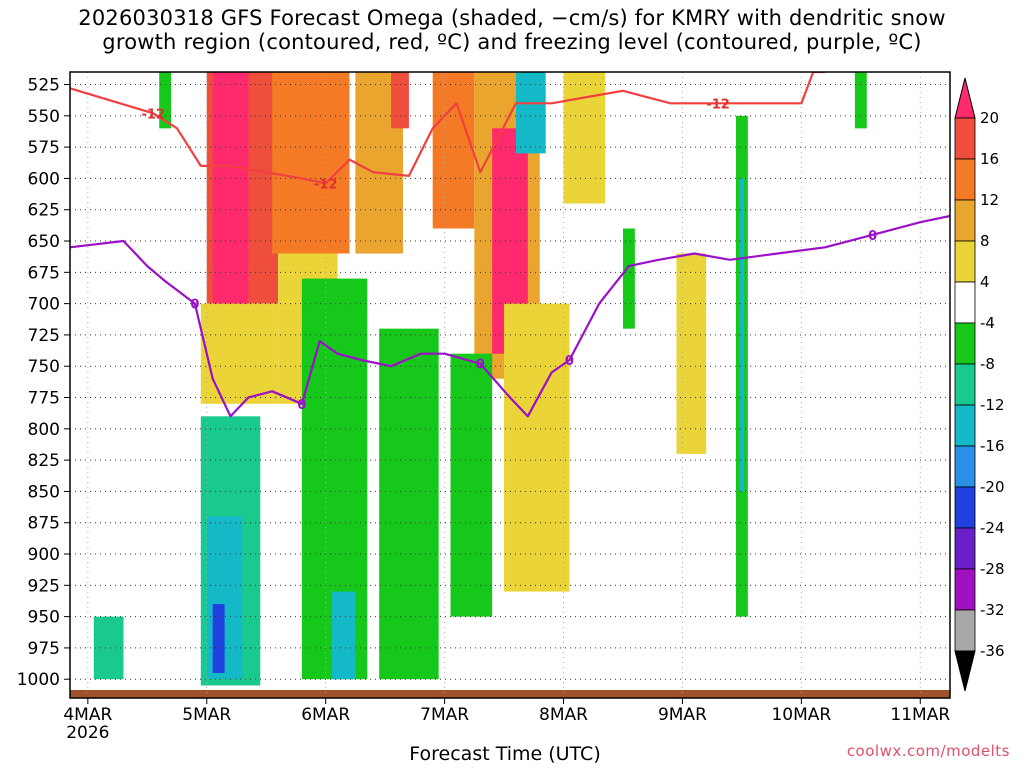 The width and height of the screenshot is (1024, 768). I want to click on x-tick-label: 6MAR, so click(325, 715).